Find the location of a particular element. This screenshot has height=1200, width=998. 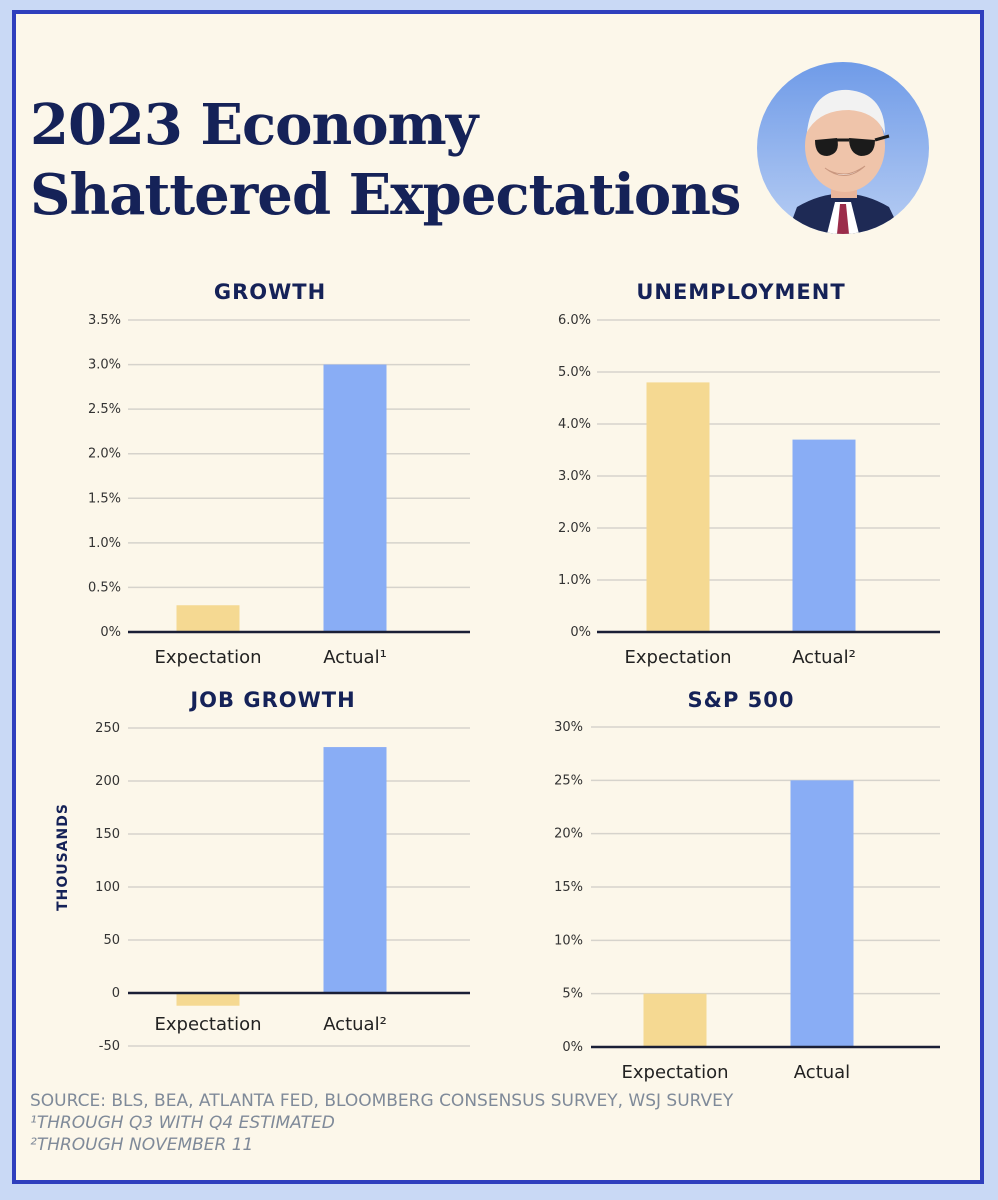

y-tick-label: 1.5% is located at coordinates (104, 498).